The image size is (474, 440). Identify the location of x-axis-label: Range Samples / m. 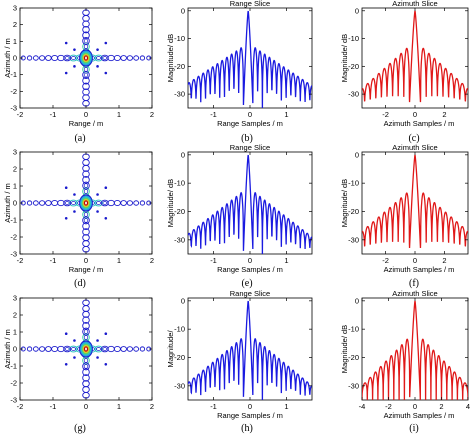
(250, 123).